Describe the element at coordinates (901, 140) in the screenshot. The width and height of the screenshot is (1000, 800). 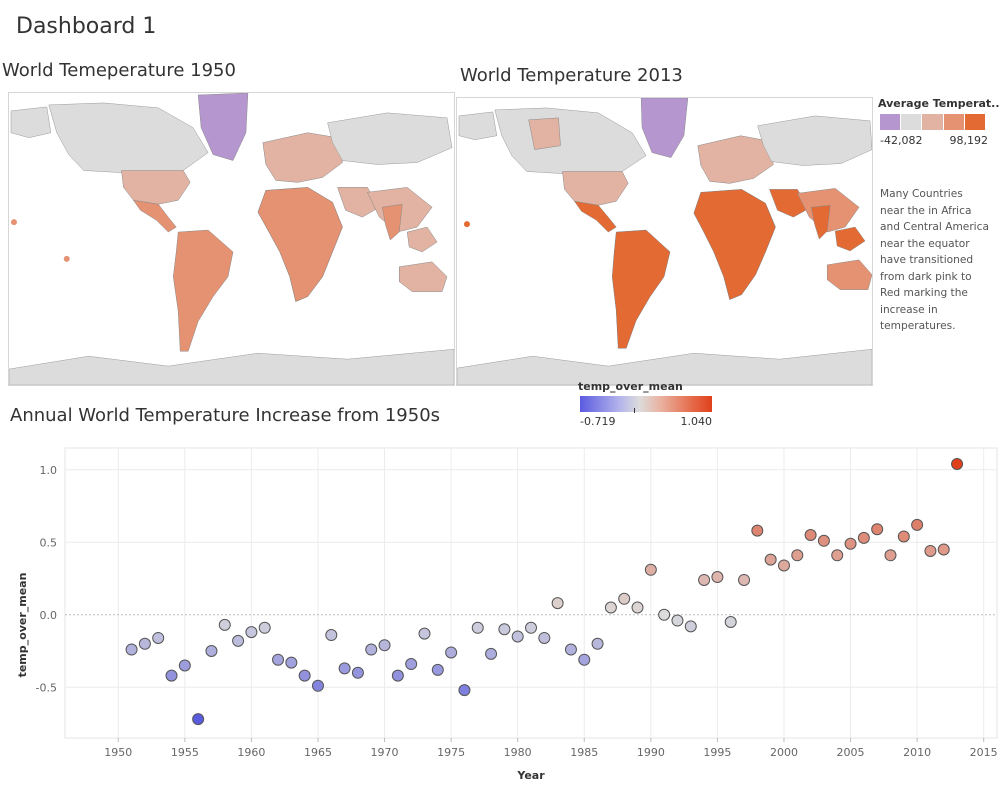
I see `legend-min-label: -42,082` at that location.